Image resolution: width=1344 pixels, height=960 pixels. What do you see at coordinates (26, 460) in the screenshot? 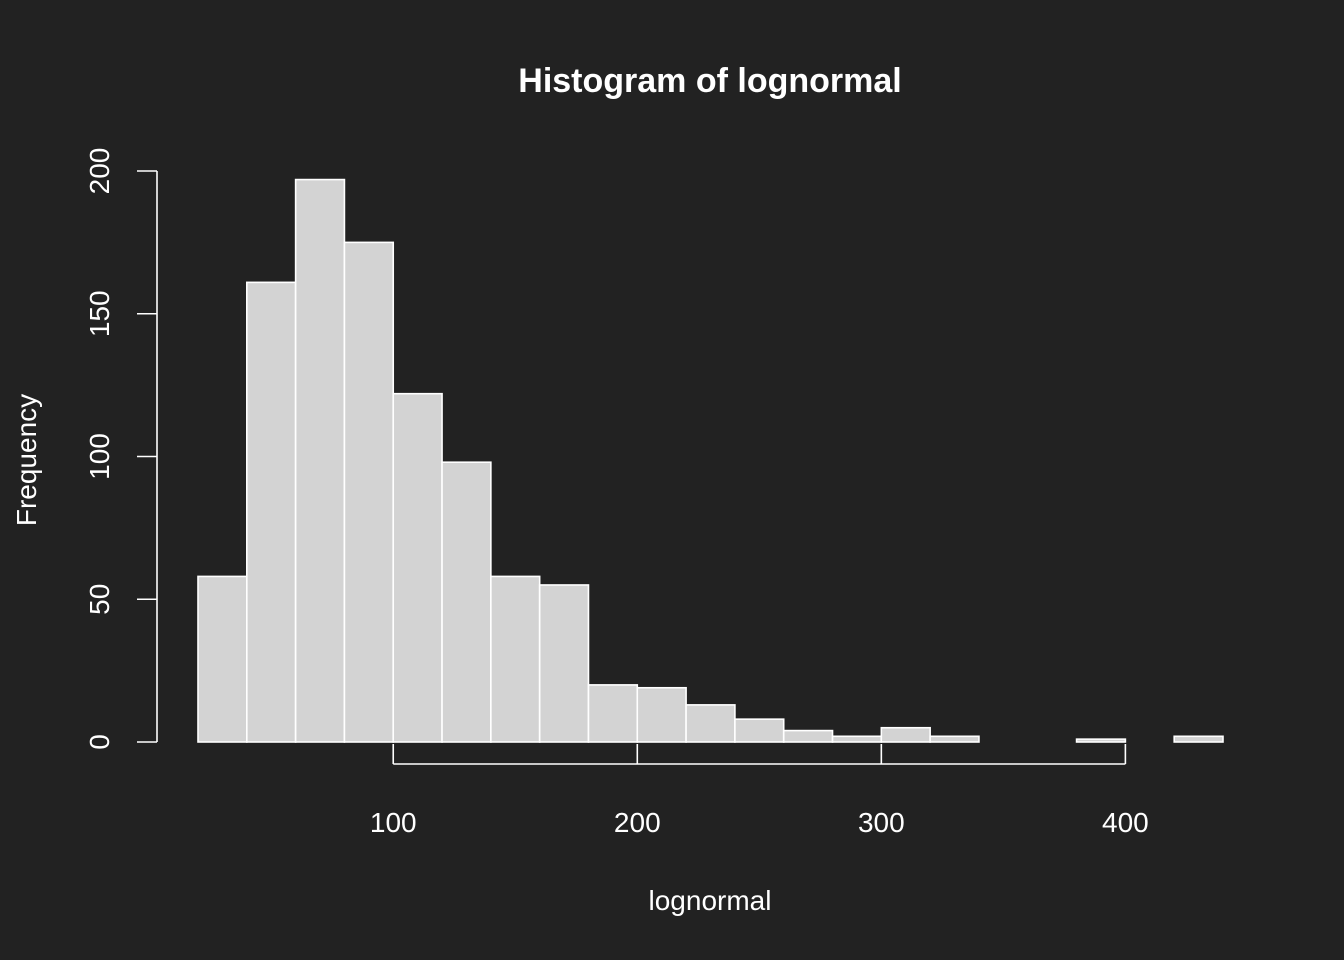
I see `y-axis-label: Frequency` at bounding box center [26, 460].